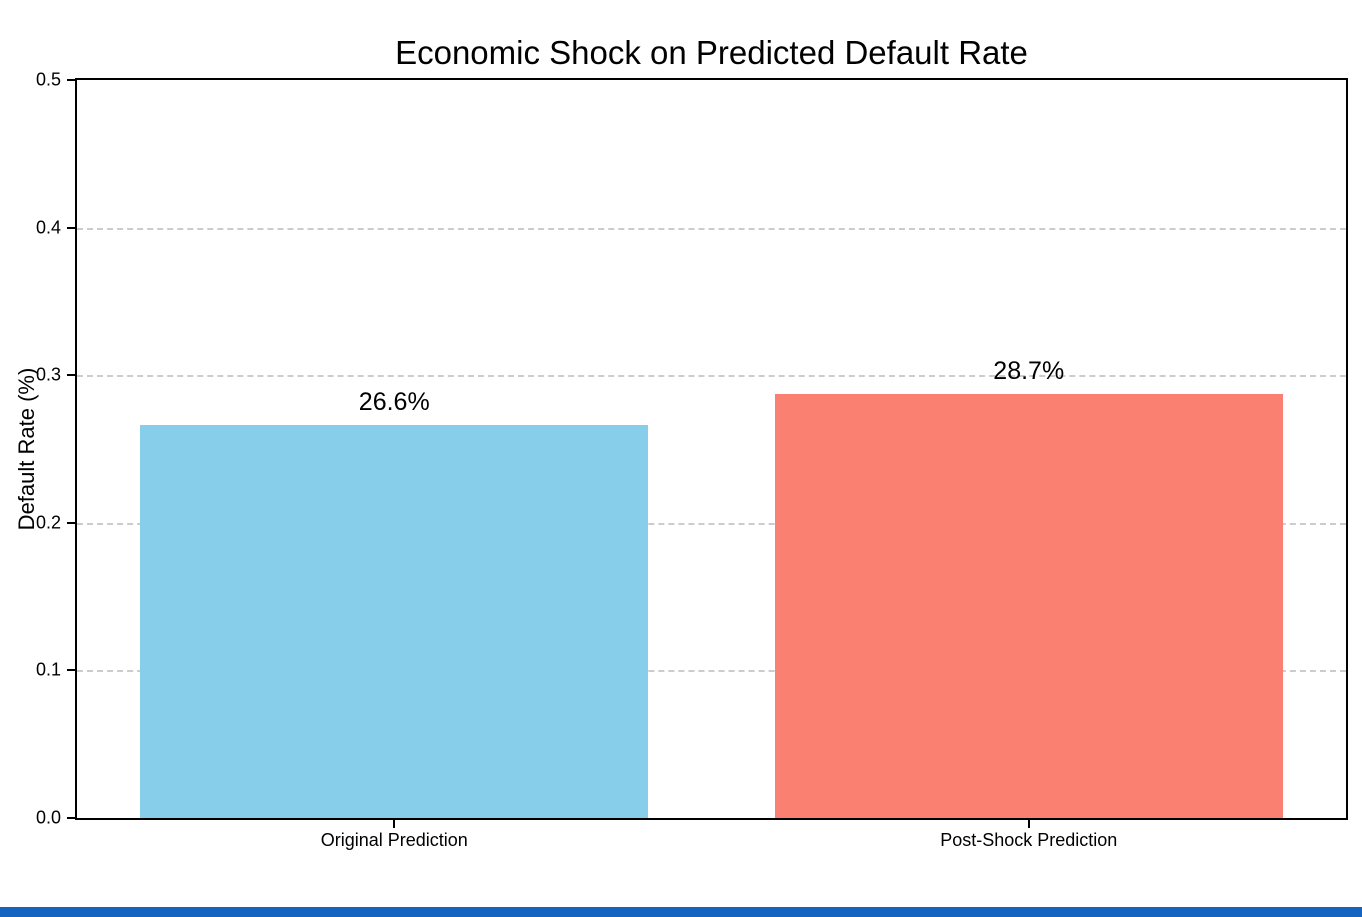  I want to click on x-tick-label-post-shock-prediction: Post-Shock Prediction, so click(1029, 840).